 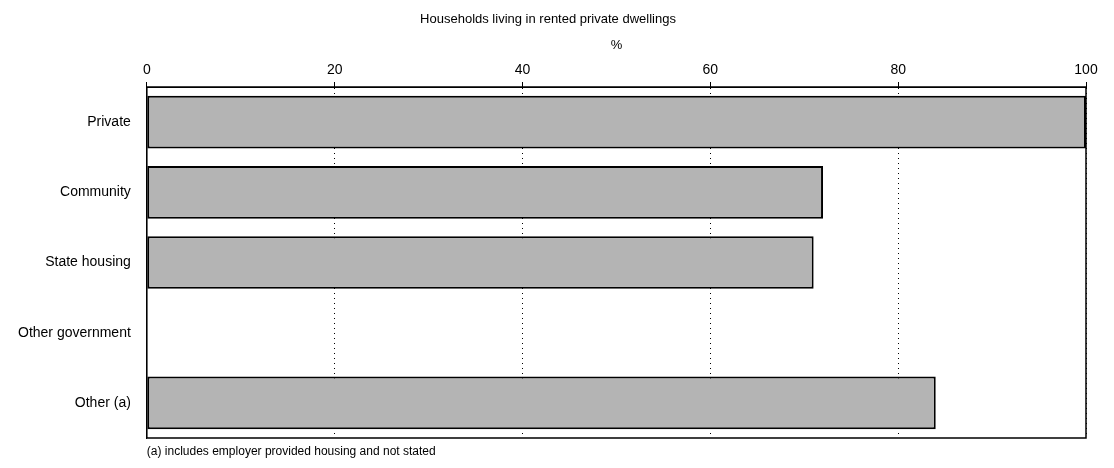 What do you see at coordinates (74, 331) in the screenshot?
I see `y-tick-label: Other government` at bounding box center [74, 331].